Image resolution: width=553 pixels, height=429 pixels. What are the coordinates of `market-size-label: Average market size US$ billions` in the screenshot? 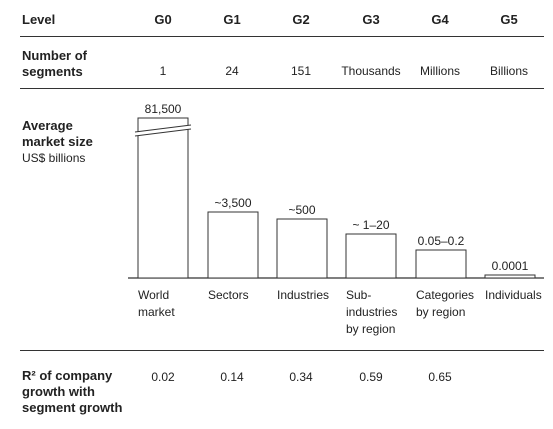 It's located at (57, 142).